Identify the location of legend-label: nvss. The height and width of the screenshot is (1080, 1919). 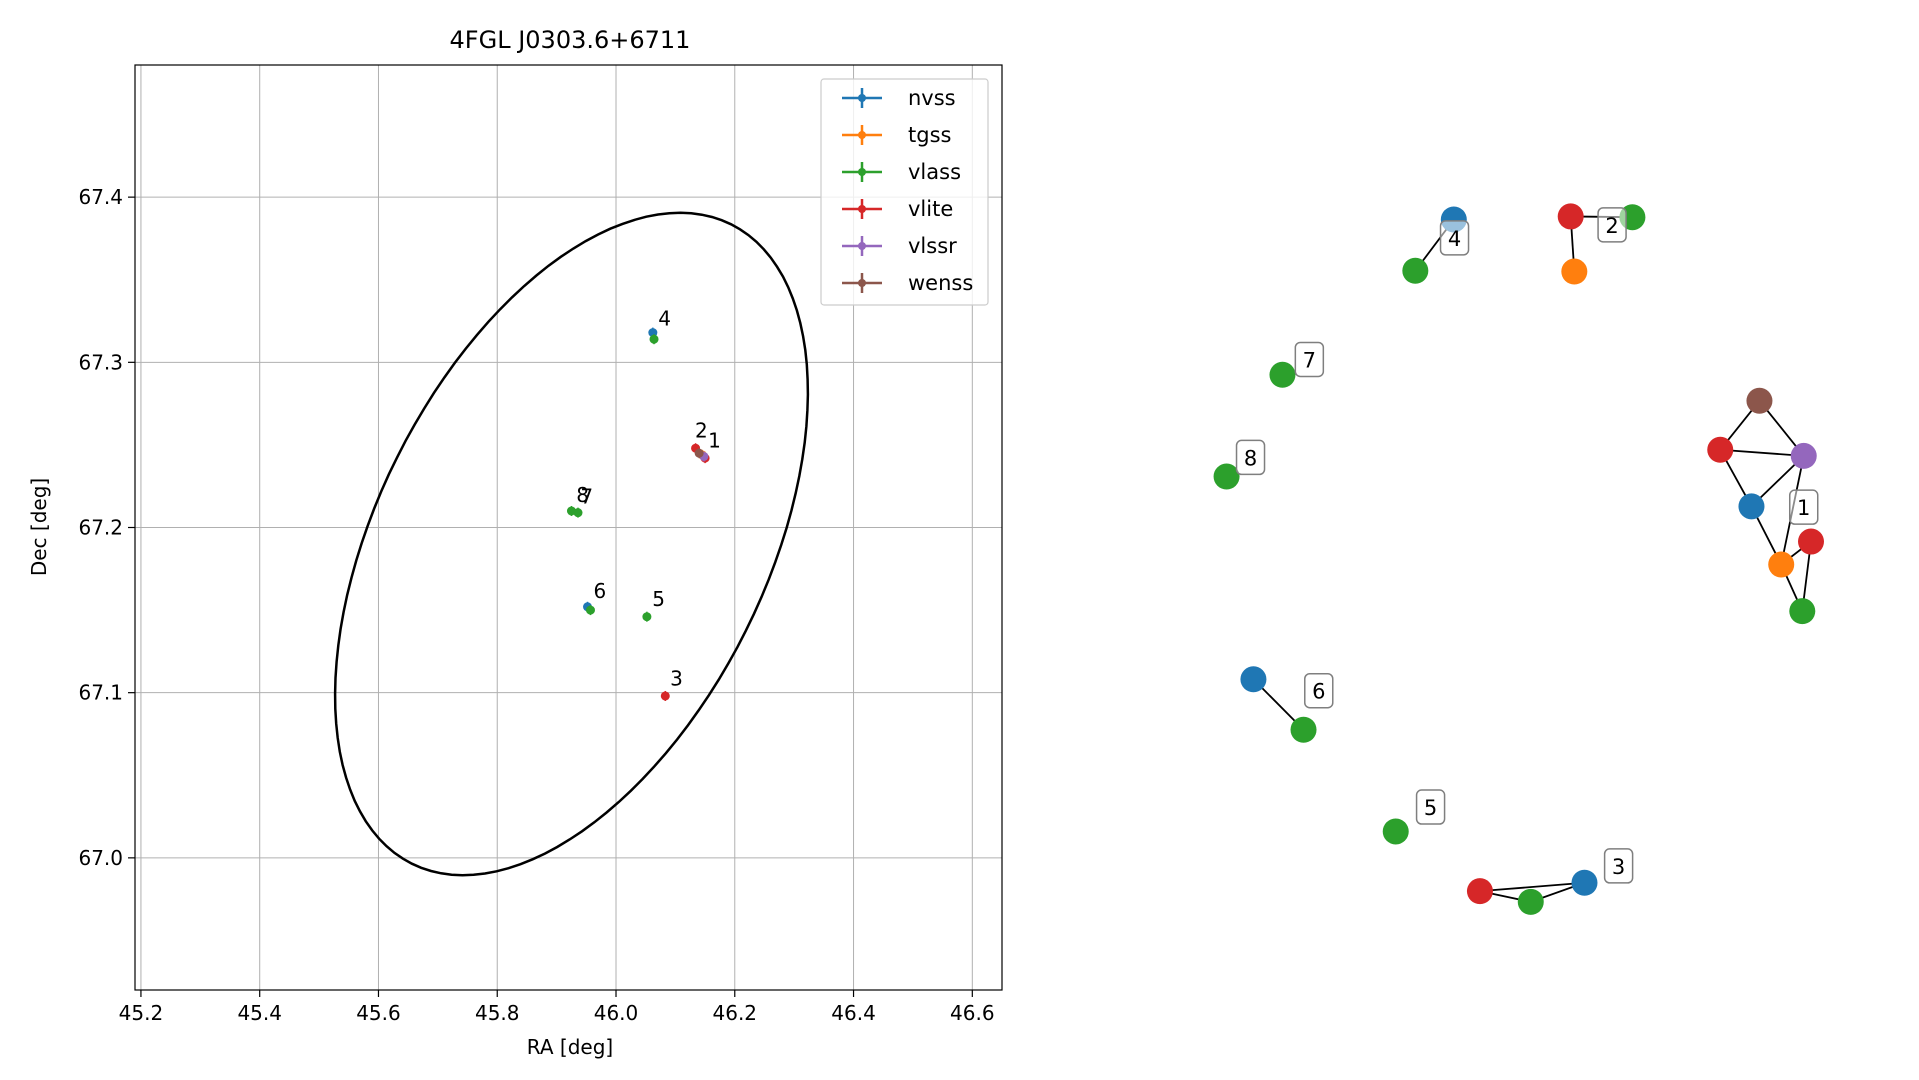
(932, 98).